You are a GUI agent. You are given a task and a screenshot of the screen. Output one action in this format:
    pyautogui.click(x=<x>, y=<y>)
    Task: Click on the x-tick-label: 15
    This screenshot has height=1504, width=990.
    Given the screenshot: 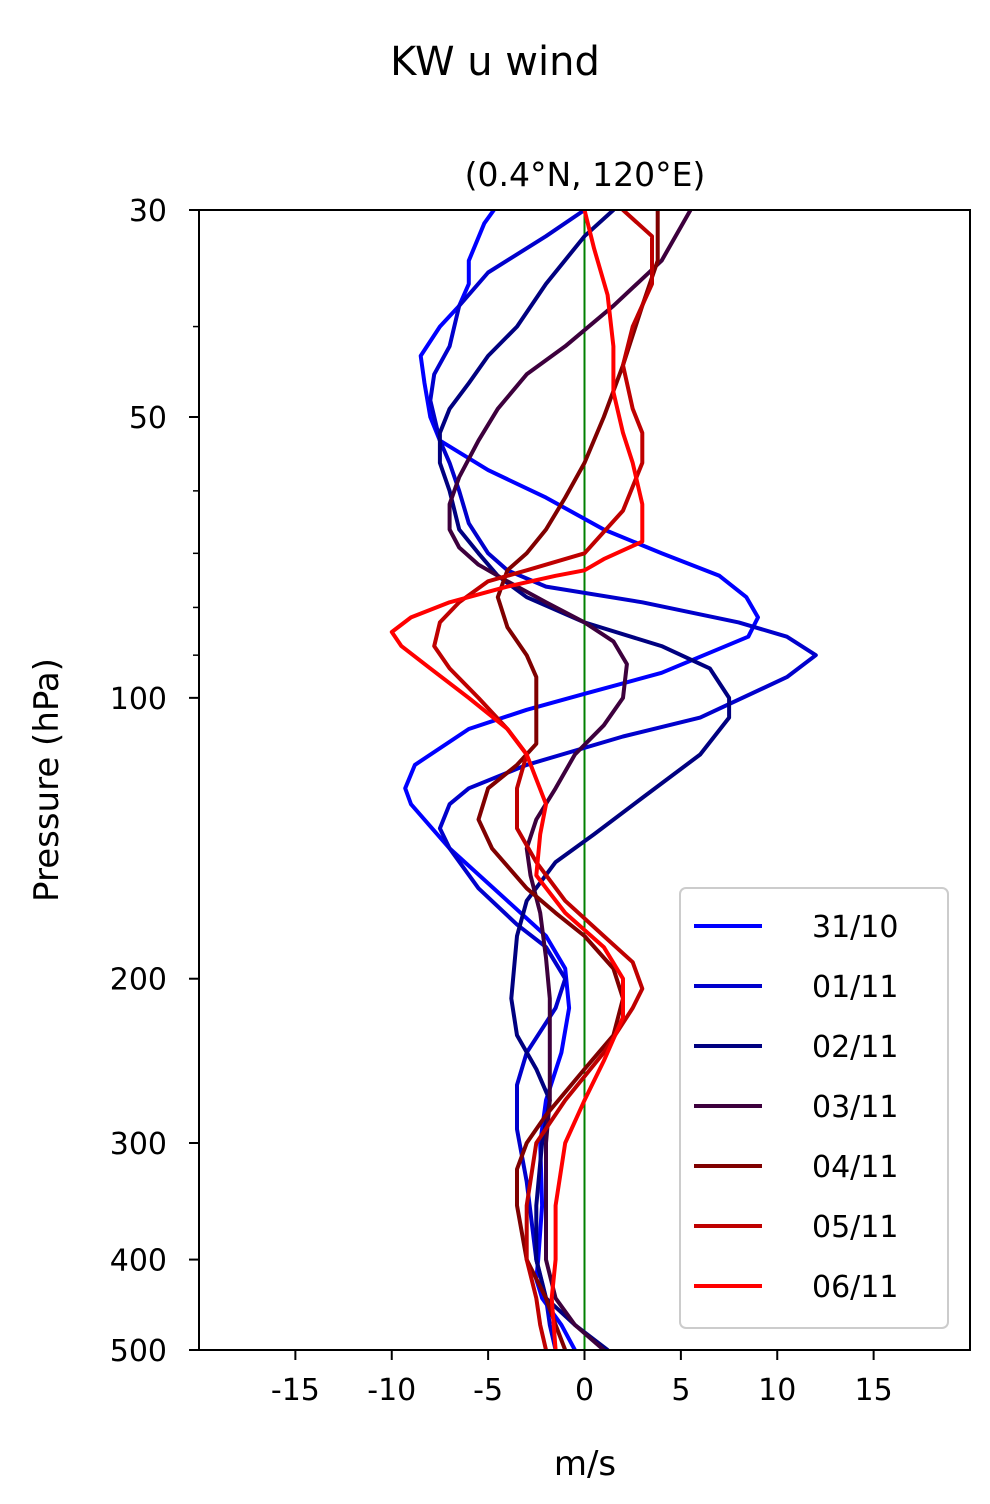 What is the action you would take?
    pyautogui.click(x=874, y=1390)
    